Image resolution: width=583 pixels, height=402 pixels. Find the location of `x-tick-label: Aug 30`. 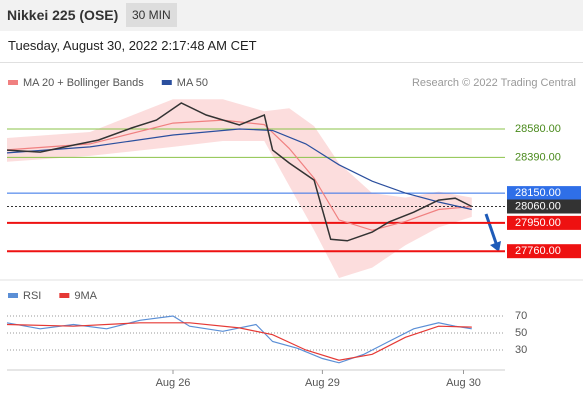

x-tick-label: Aug 30 is located at coordinates (463, 383).